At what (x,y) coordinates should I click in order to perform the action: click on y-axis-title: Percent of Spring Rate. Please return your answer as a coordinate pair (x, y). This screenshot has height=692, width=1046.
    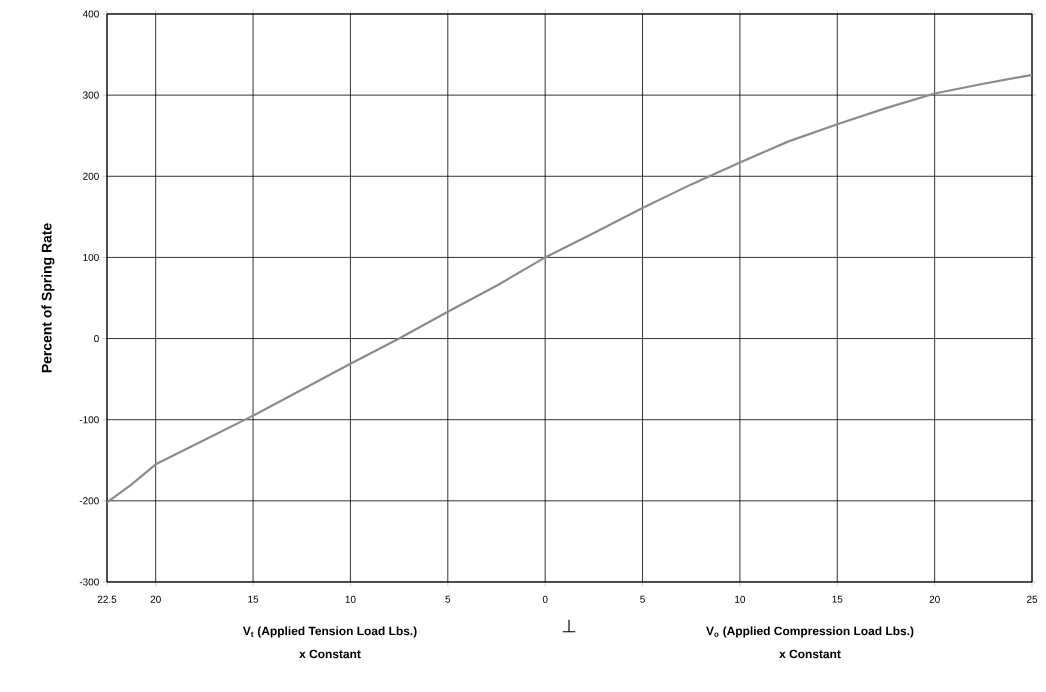
    Looking at the image, I should click on (48, 298).